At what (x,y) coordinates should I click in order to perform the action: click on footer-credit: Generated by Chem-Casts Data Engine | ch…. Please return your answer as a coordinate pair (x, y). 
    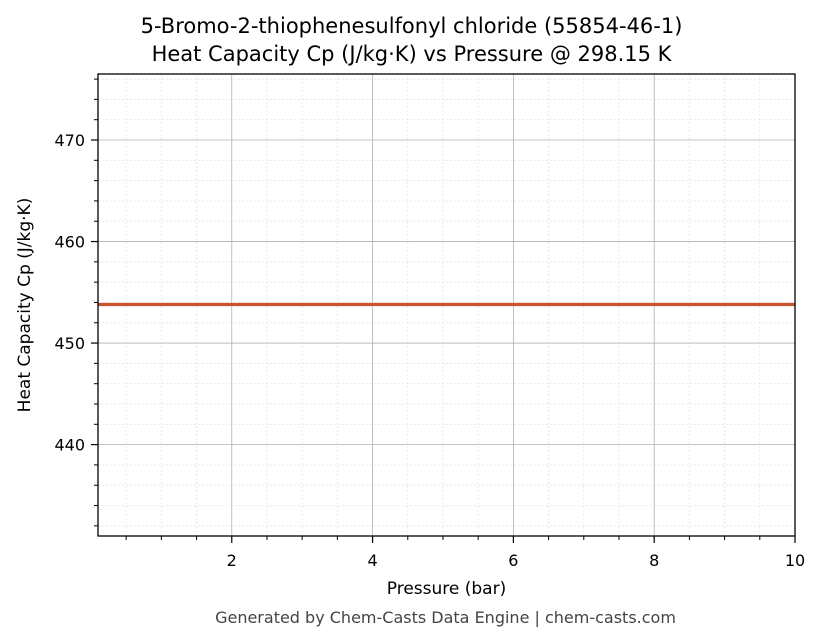
    Looking at the image, I should click on (445, 617).